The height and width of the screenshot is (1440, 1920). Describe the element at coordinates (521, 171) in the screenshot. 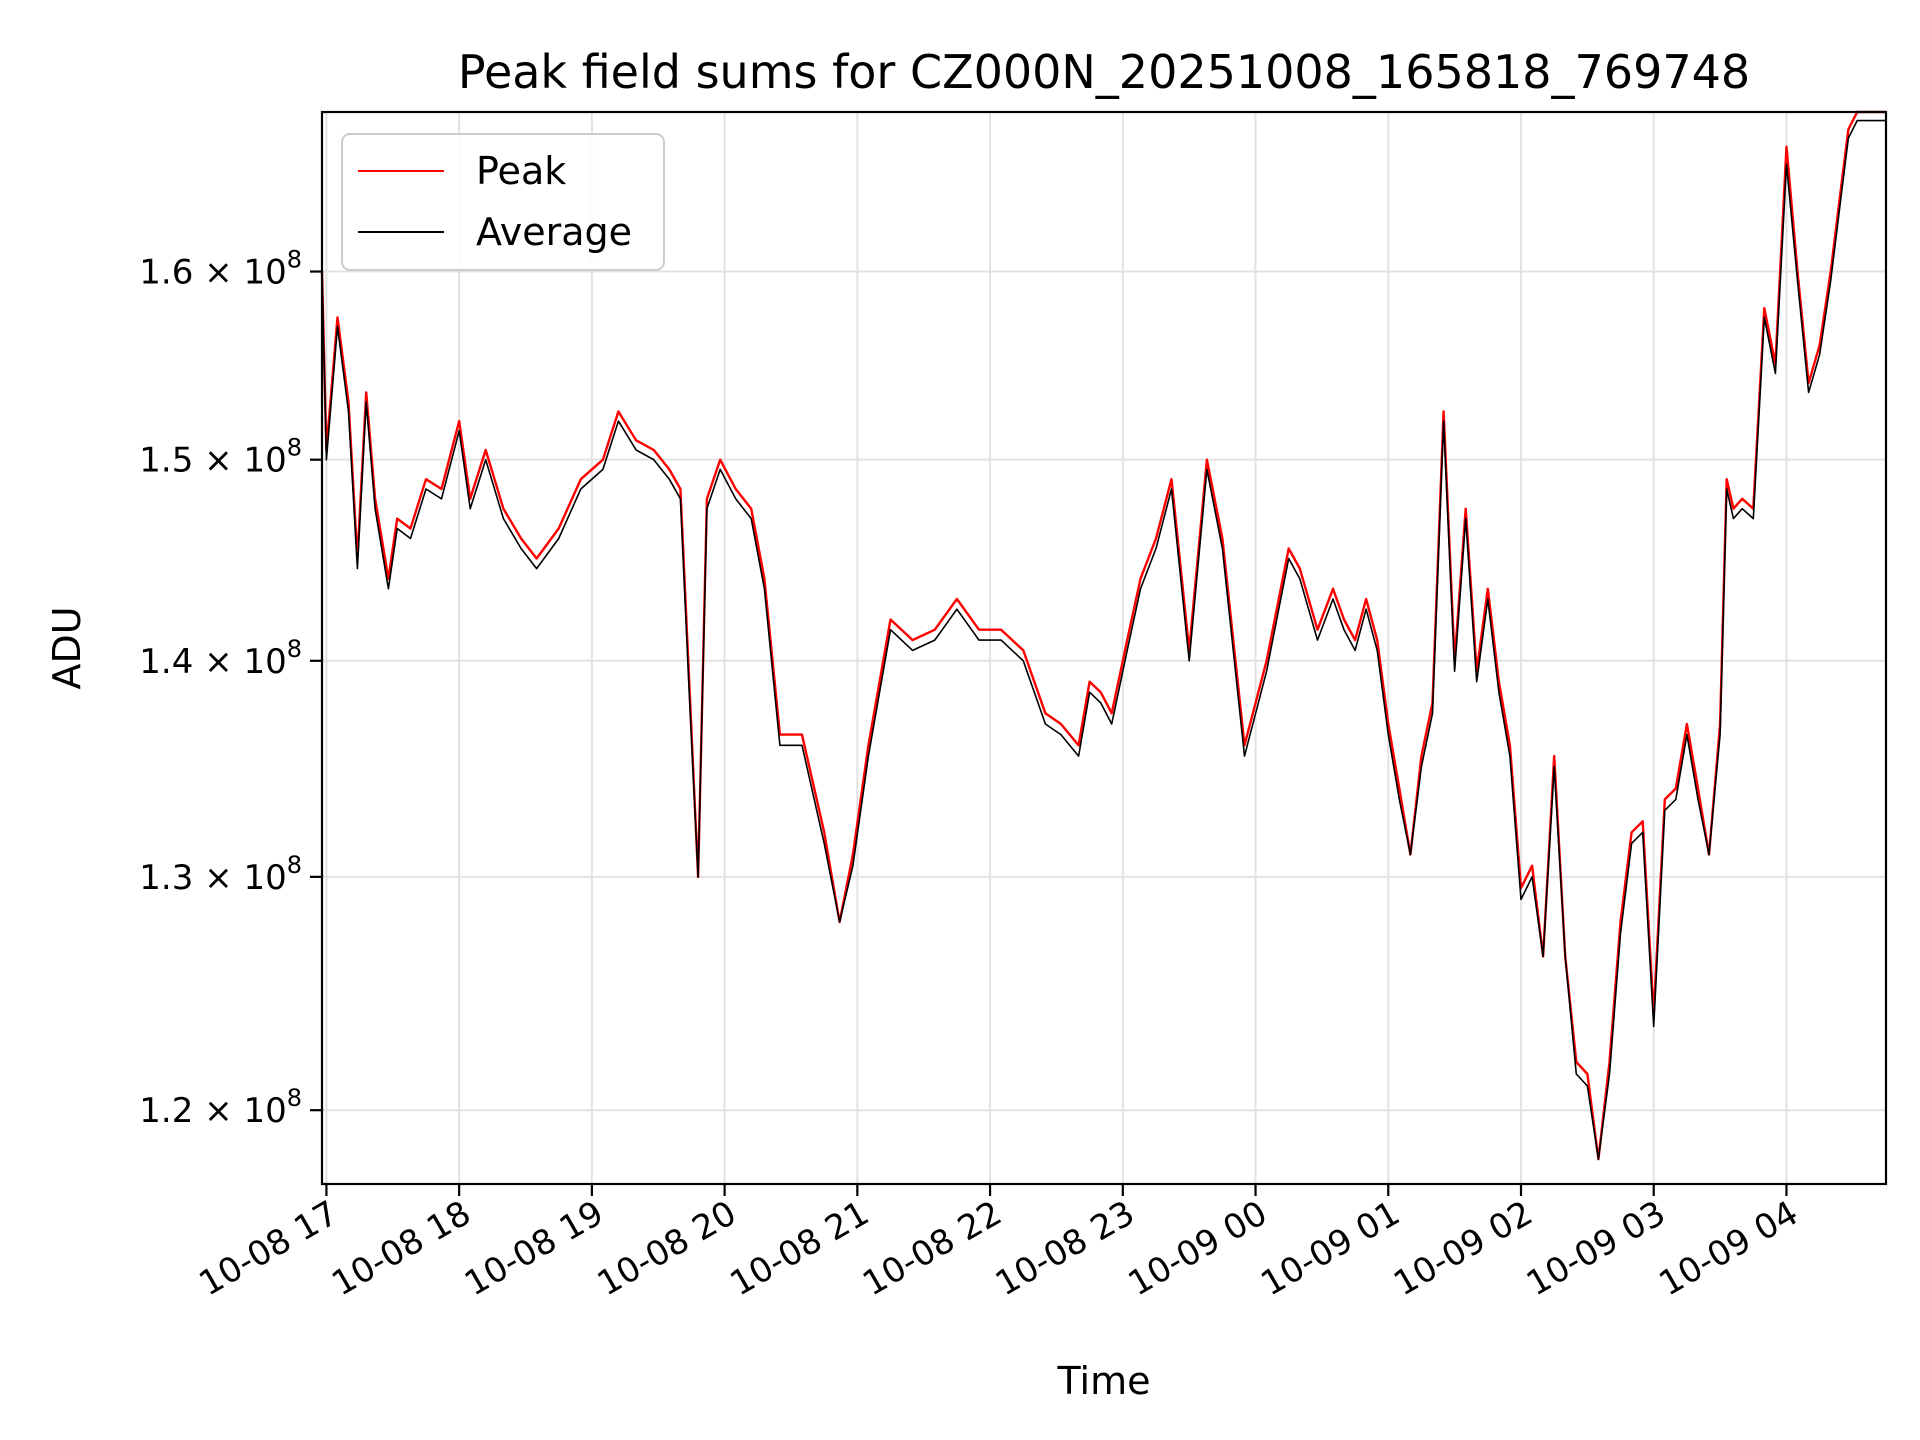

I see `legend-label-peak: Peak` at that location.